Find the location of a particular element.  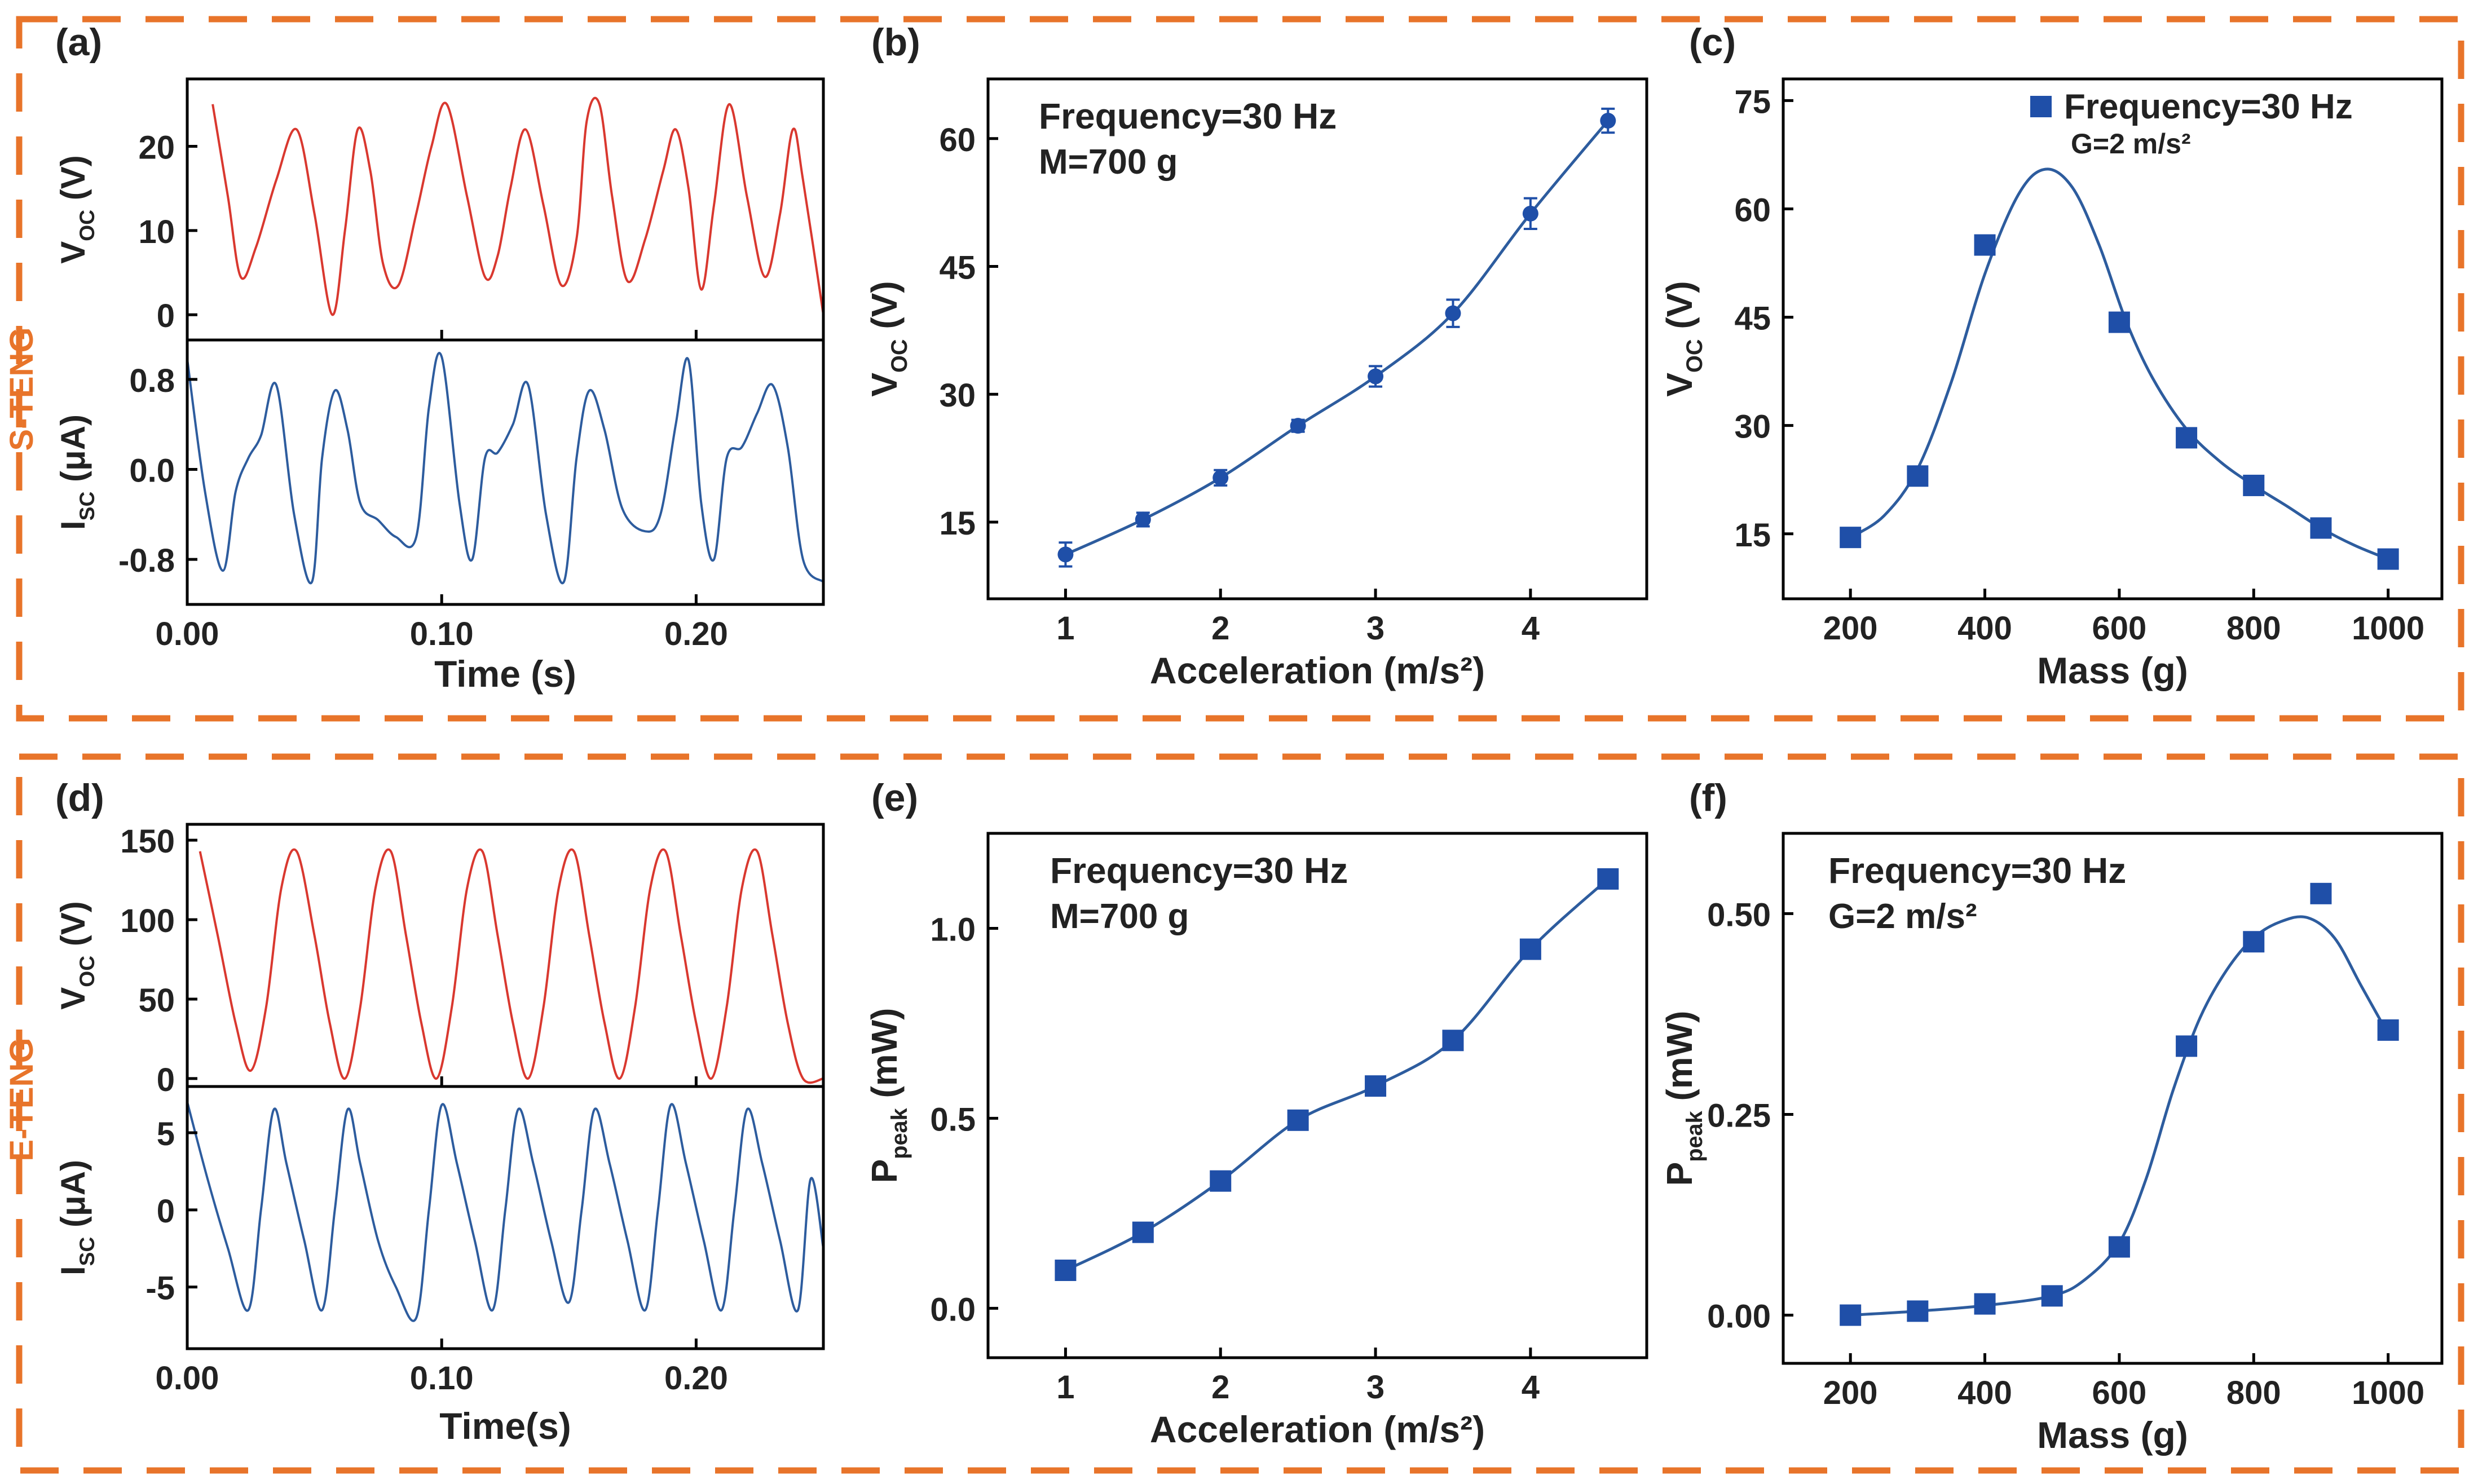

panel-d-subplot-0-ytick-label-1: 50 is located at coordinates (156, 1000).